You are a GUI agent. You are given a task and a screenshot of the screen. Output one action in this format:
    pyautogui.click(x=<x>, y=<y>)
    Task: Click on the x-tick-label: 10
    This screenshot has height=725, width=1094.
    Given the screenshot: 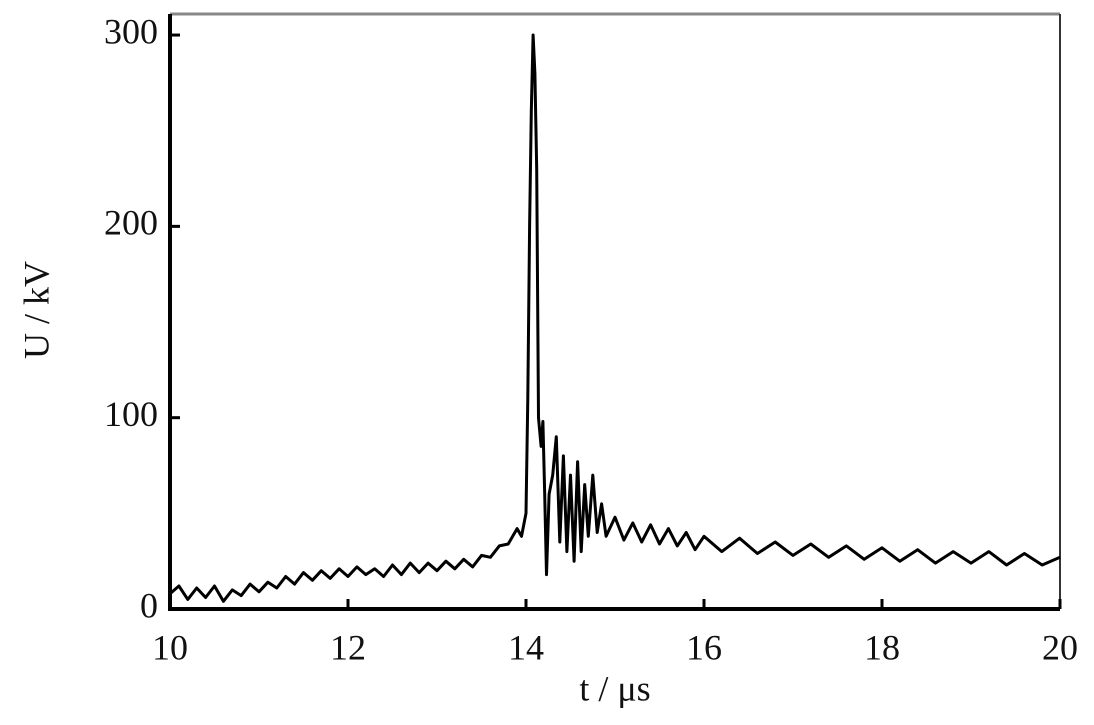 What is the action you would take?
    pyautogui.click(x=170, y=647)
    